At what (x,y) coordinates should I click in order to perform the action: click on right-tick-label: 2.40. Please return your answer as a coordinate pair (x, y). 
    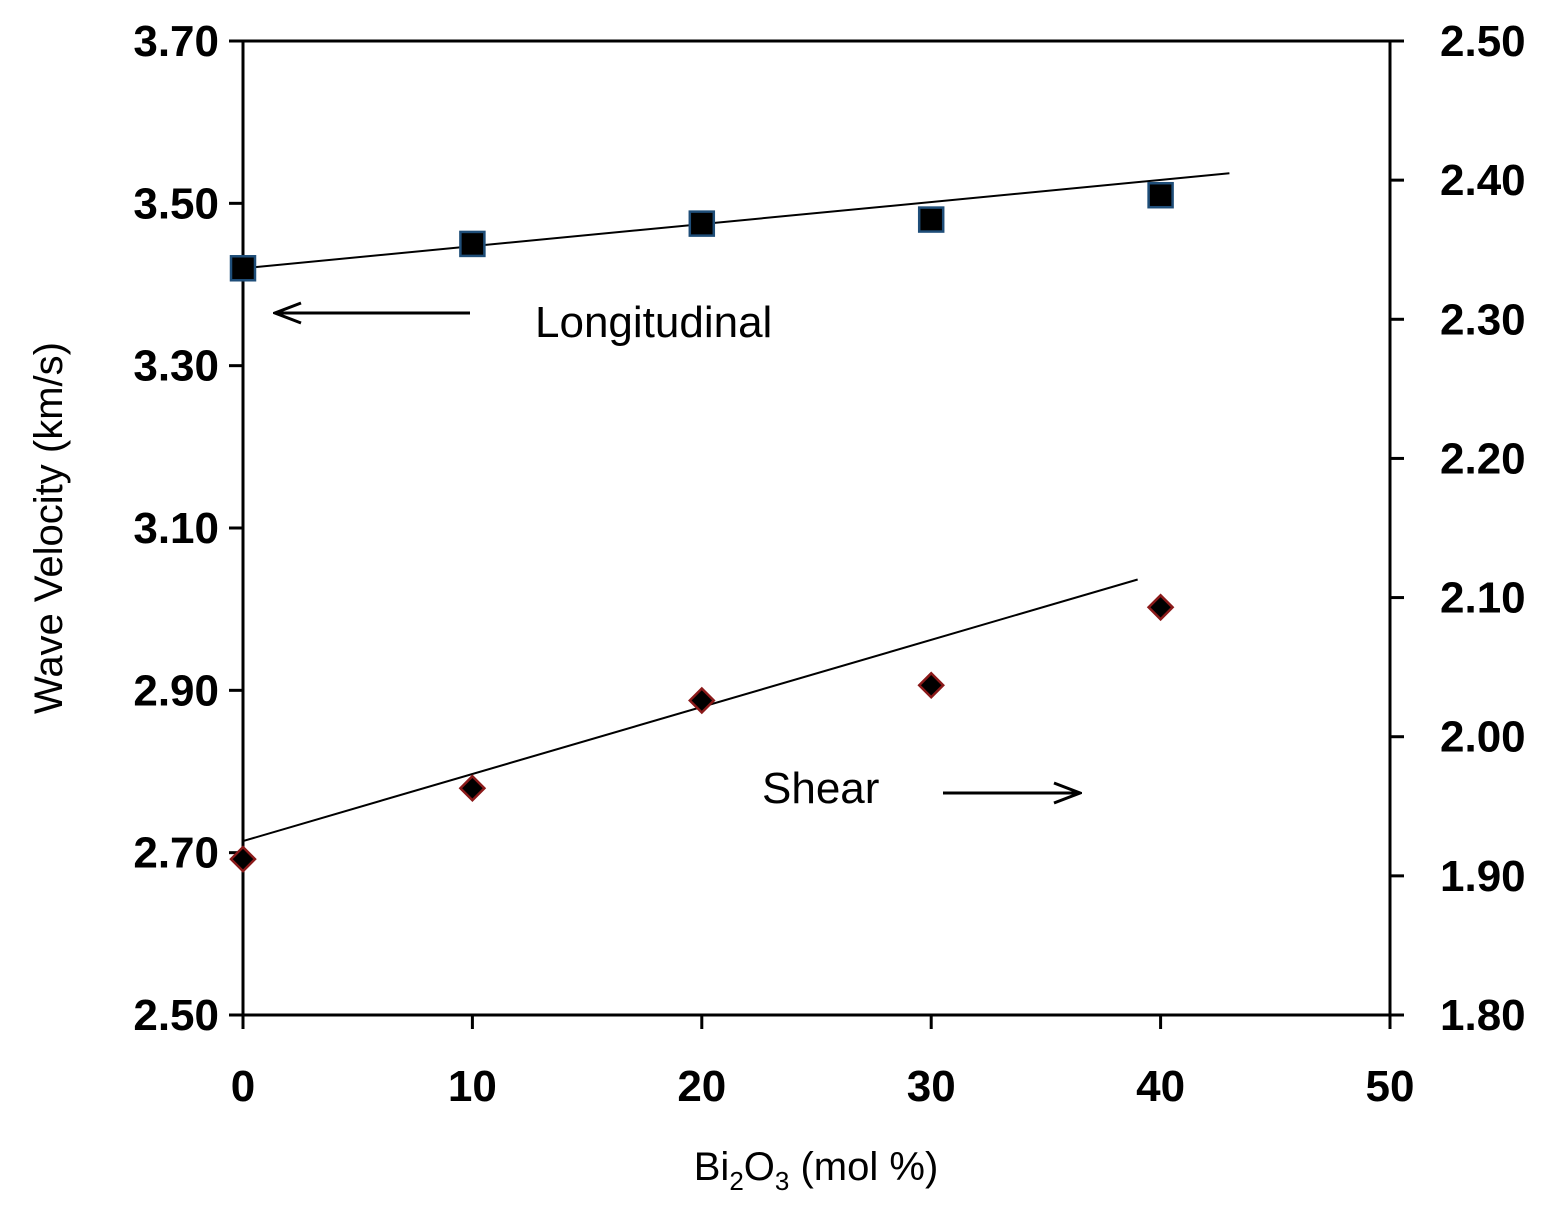
    Looking at the image, I should click on (1483, 180).